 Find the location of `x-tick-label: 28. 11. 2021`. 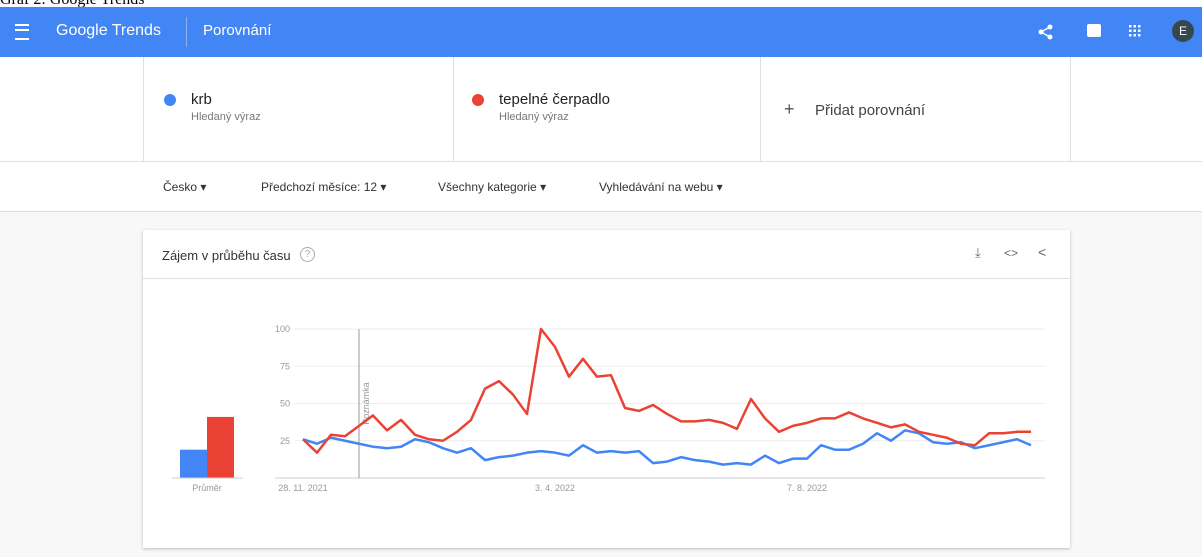

x-tick-label: 28. 11. 2021 is located at coordinates (302, 488).